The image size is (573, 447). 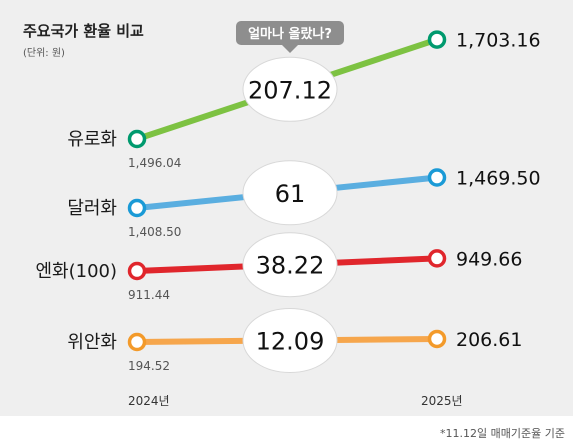 I want to click on callout-text: 얼마나 올랐나?, so click(x=290, y=34).